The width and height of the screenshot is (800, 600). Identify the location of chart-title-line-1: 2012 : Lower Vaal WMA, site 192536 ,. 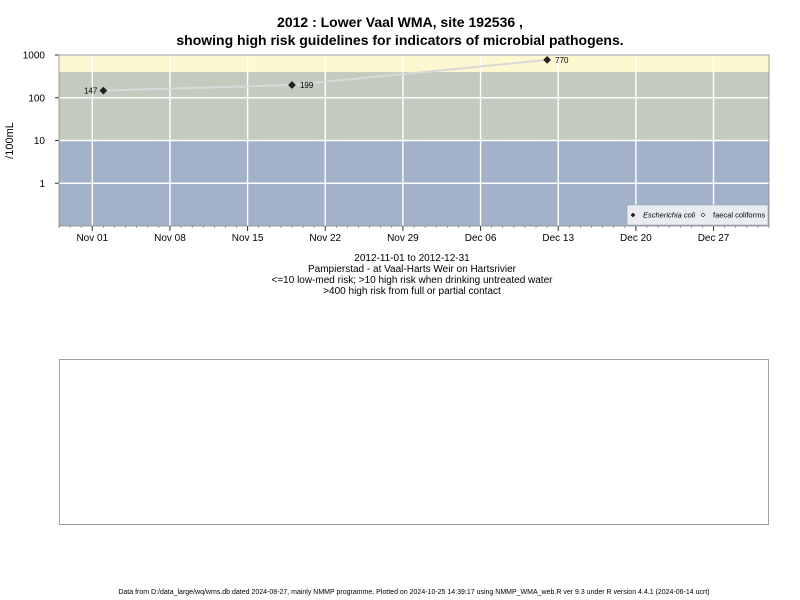
(400, 22).